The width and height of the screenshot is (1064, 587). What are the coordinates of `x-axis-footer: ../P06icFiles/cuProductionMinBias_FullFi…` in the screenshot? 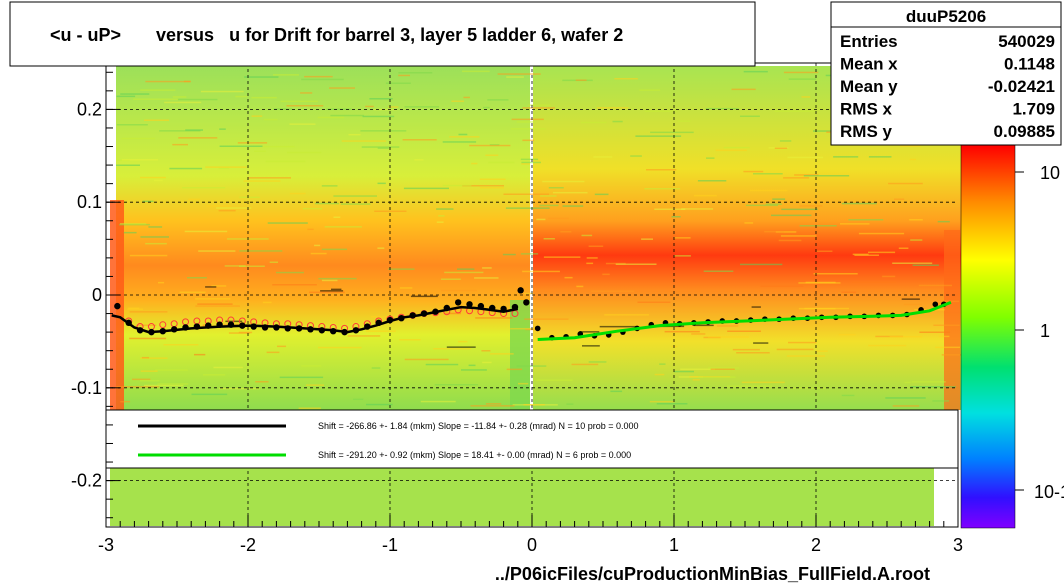 It's located at (712, 574).